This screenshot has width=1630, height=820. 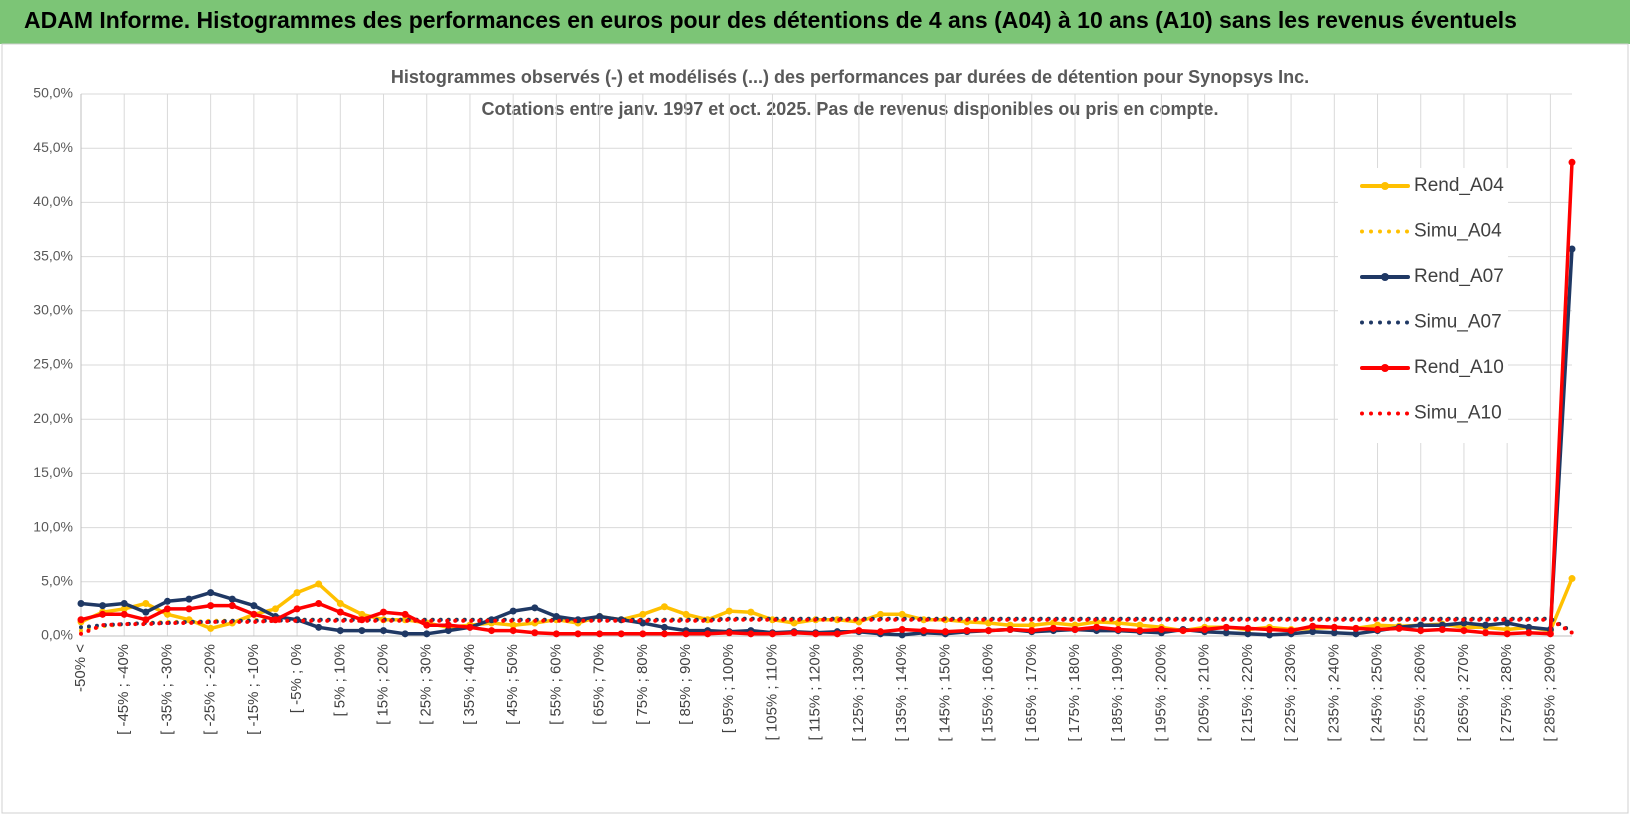 What do you see at coordinates (1458, 413) in the screenshot?
I see `legend-label: Simu_A10` at bounding box center [1458, 413].